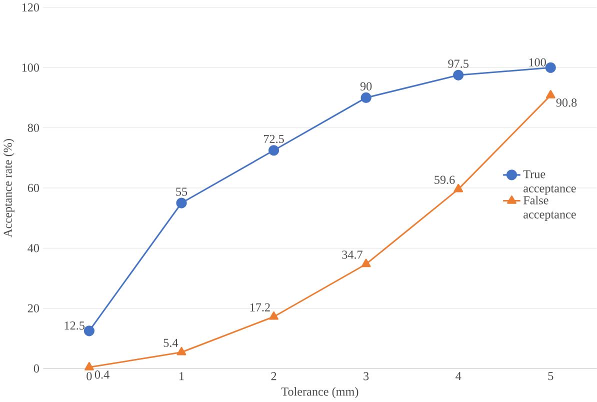 The width and height of the screenshot is (597, 402). I want to click on data-label: 55, so click(182, 192).